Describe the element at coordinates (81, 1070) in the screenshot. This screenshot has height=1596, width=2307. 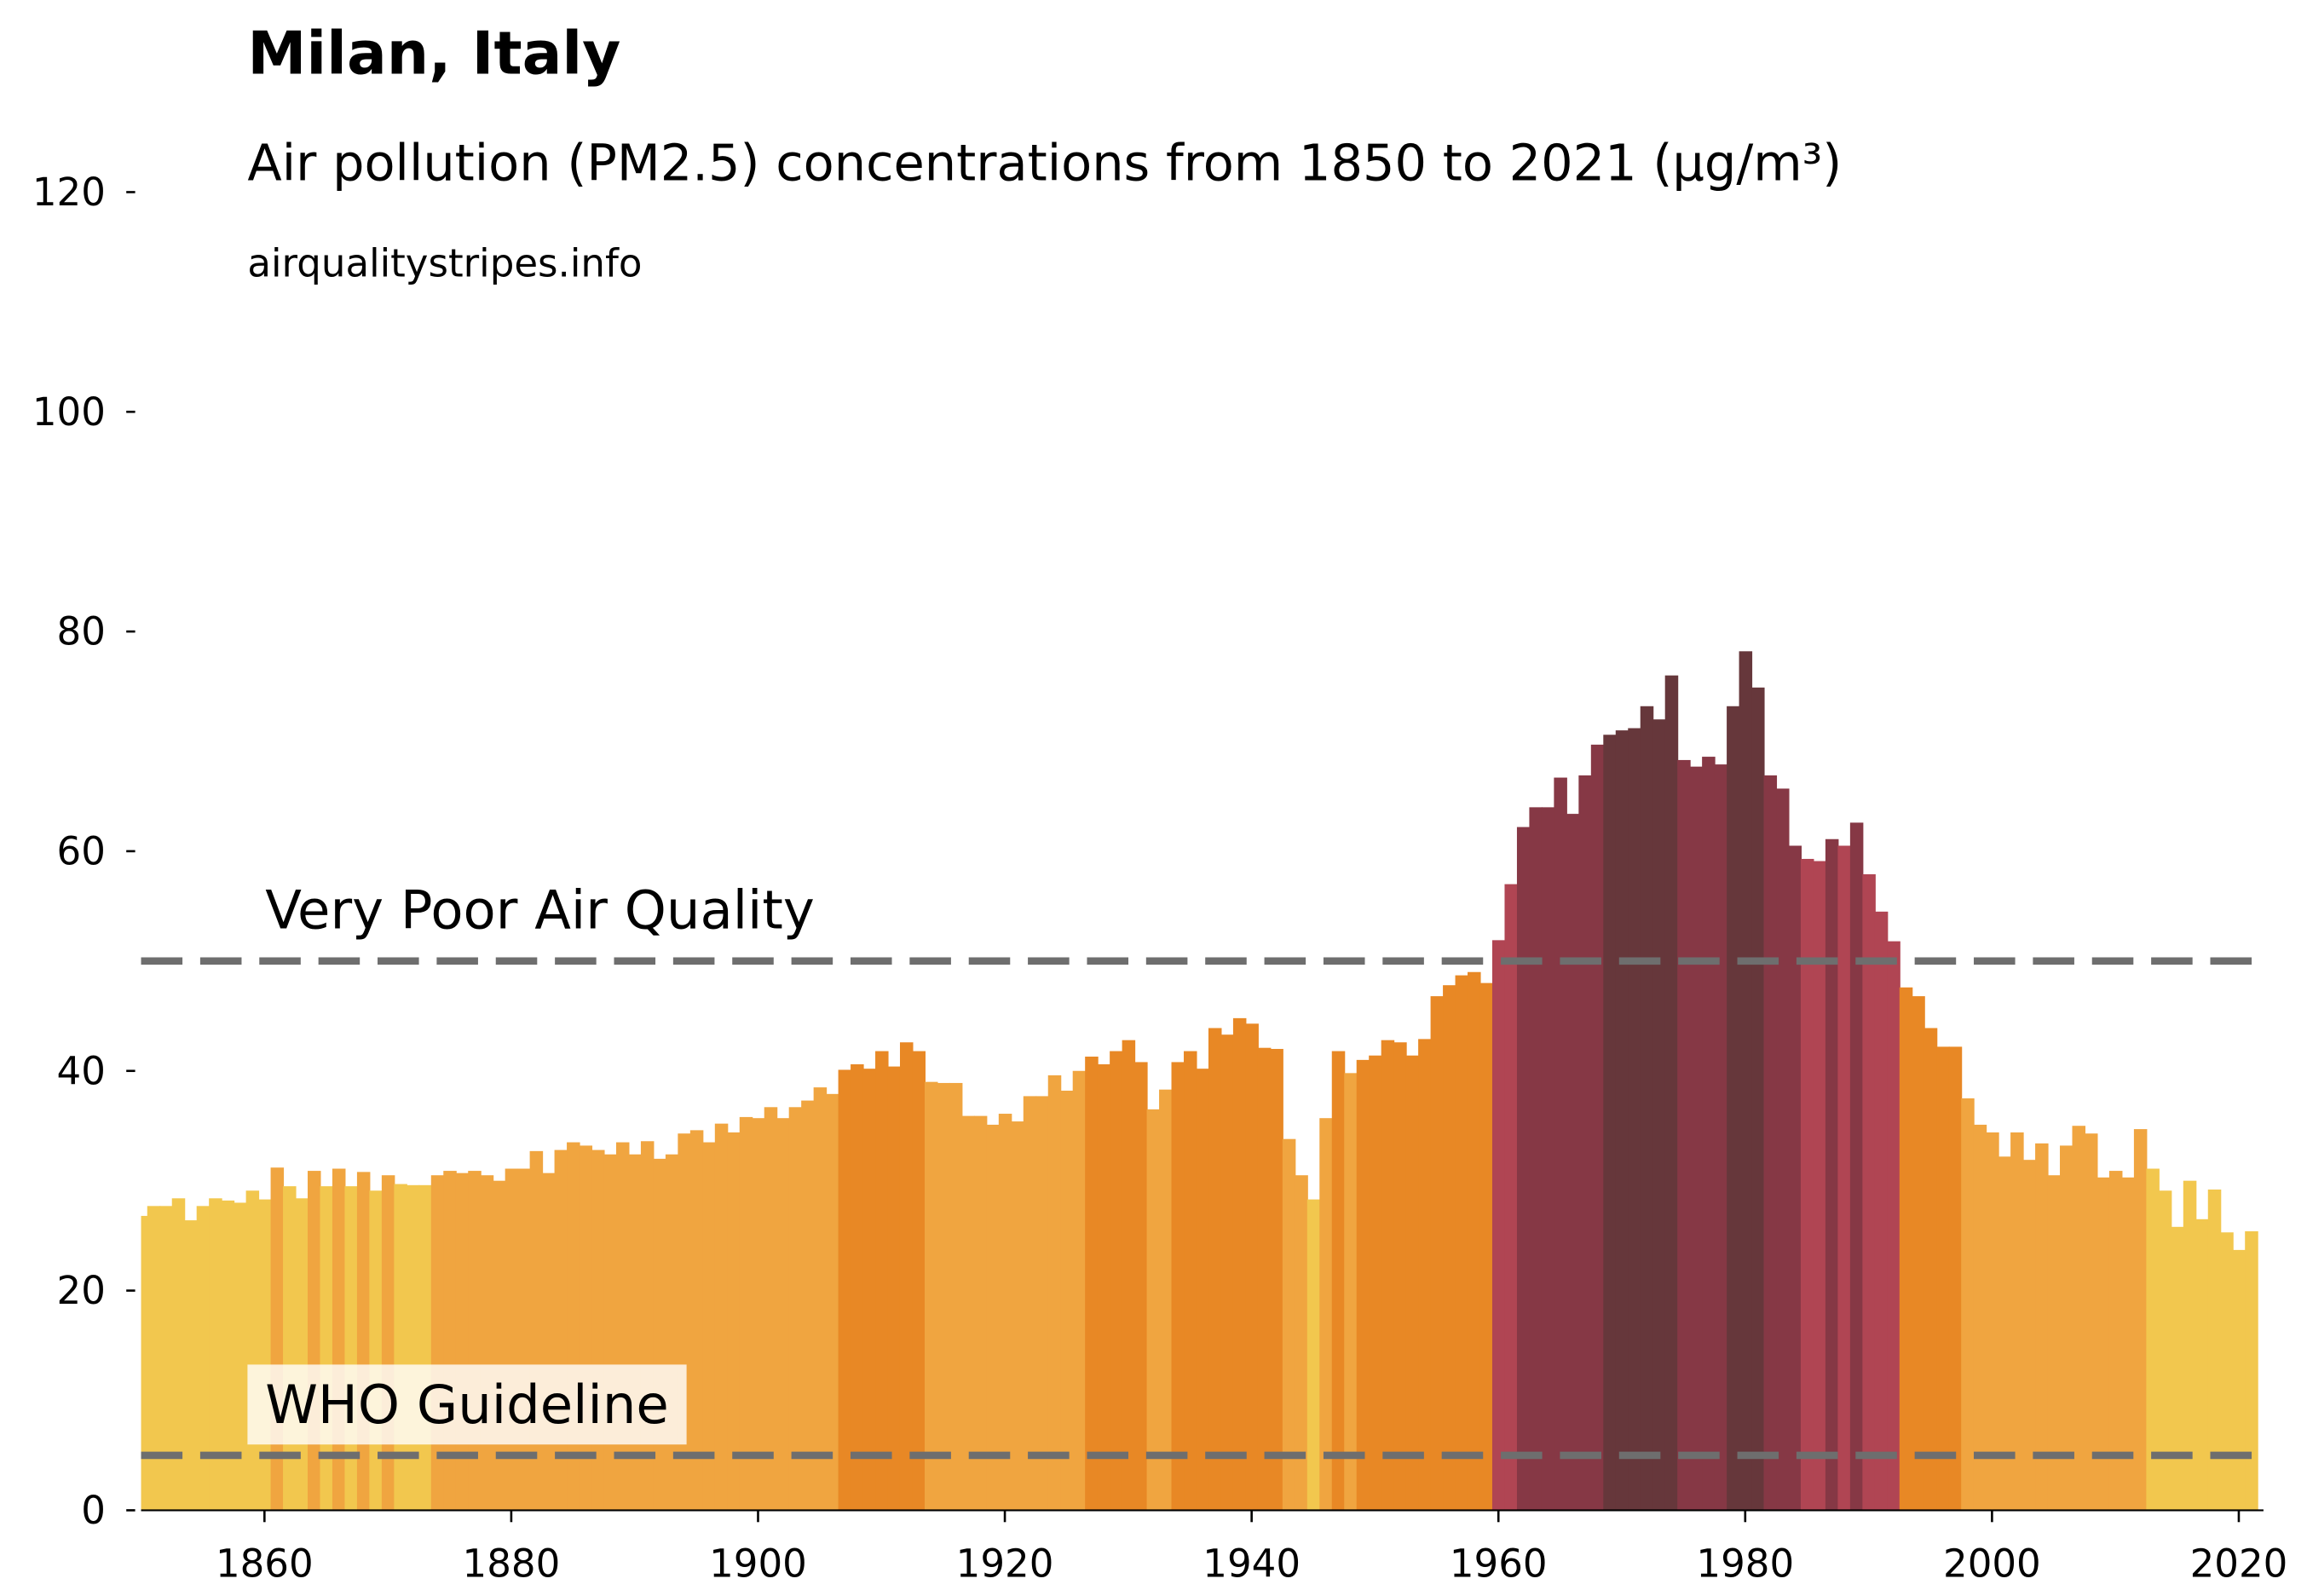
I see `y-tick-label: 40` at that location.